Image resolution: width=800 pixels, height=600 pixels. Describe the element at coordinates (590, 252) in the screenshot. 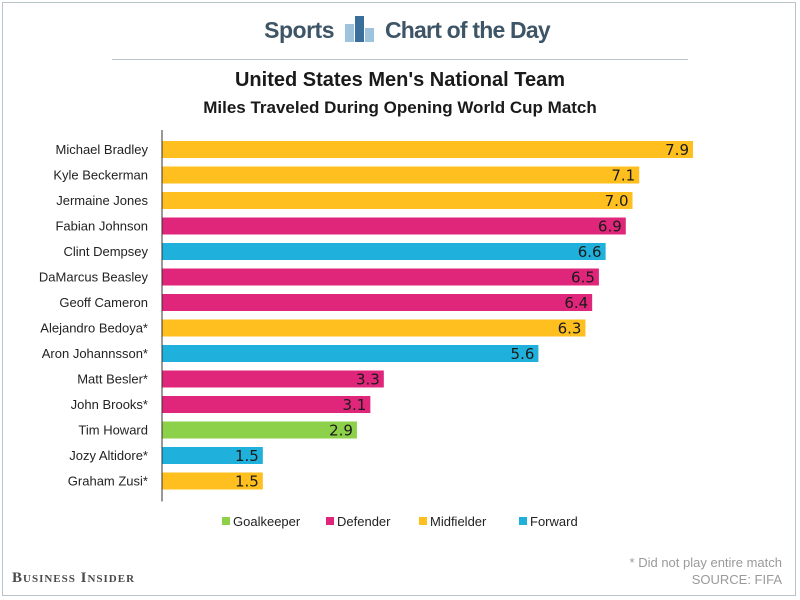

I see `value-label: 6.6` at that location.